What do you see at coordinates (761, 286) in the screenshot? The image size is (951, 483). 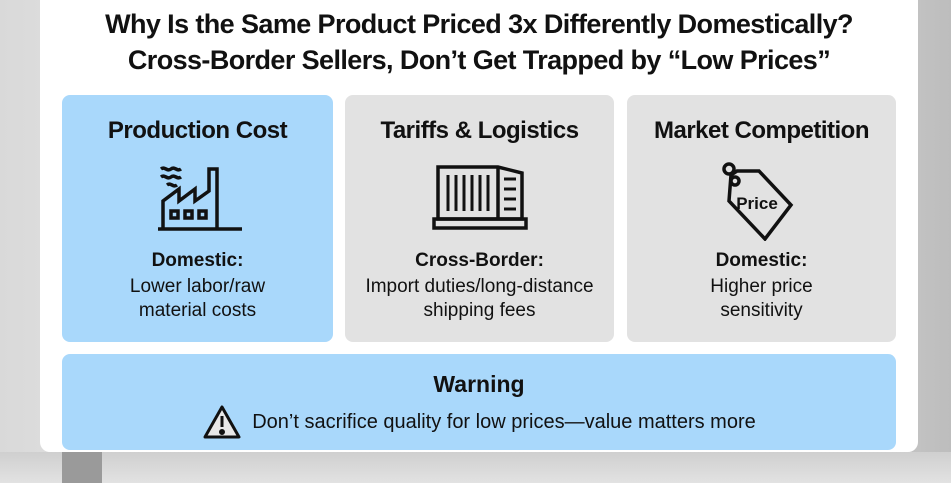 I see `desc-line: Higher price` at bounding box center [761, 286].